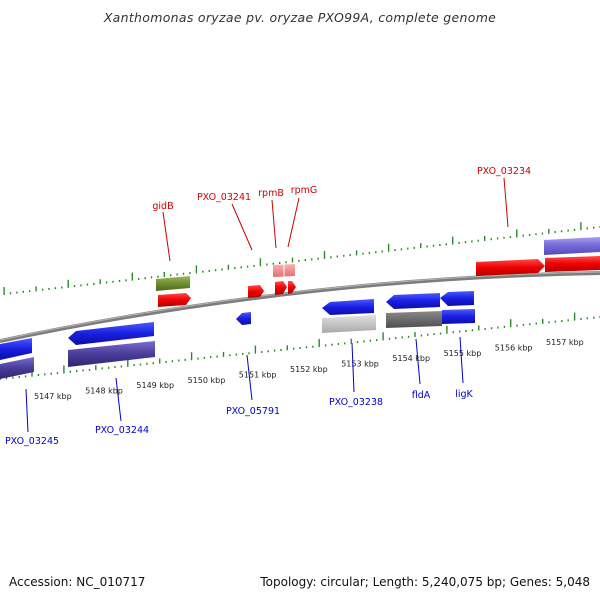 The height and width of the screenshot is (600, 600). I want to click on kbp-tick-label: 5150 kbp, so click(207, 380).